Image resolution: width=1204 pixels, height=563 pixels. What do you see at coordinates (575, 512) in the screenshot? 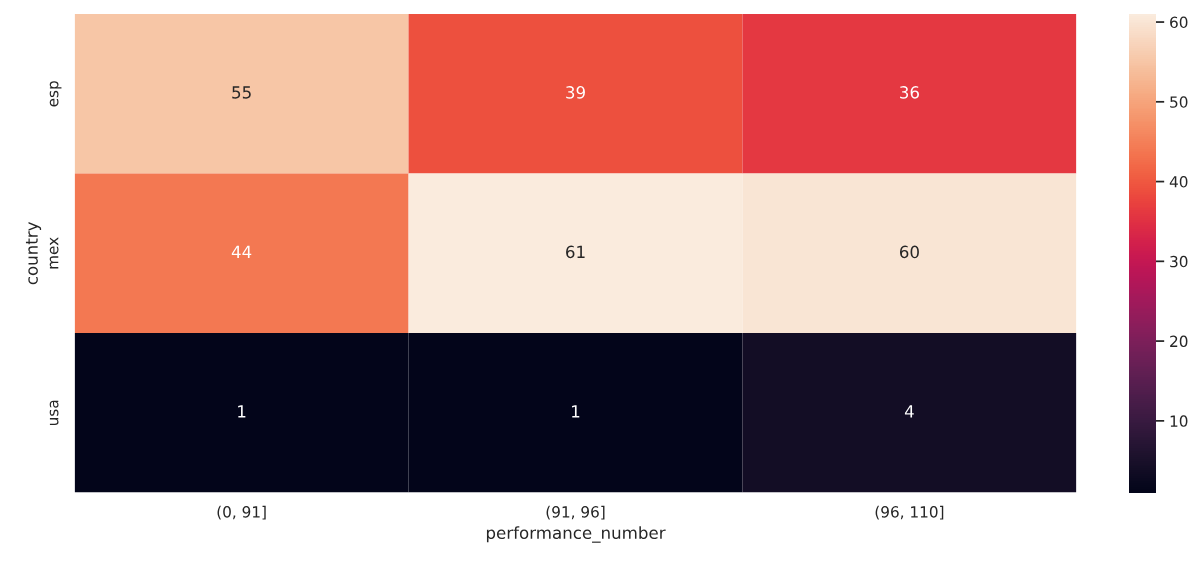
I see `x-tick-label: (91, 96]` at bounding box center [575, 512].